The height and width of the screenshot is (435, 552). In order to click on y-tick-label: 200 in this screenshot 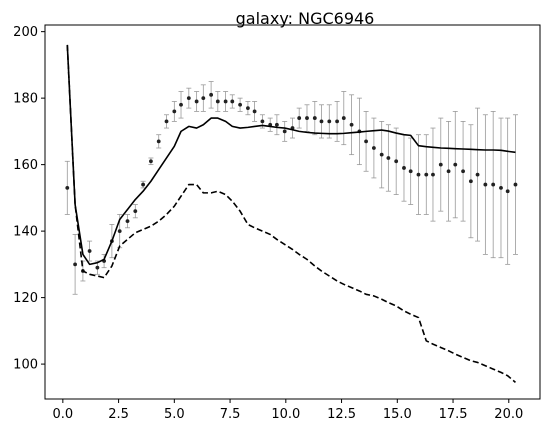, I will do `click(25, 32)`.